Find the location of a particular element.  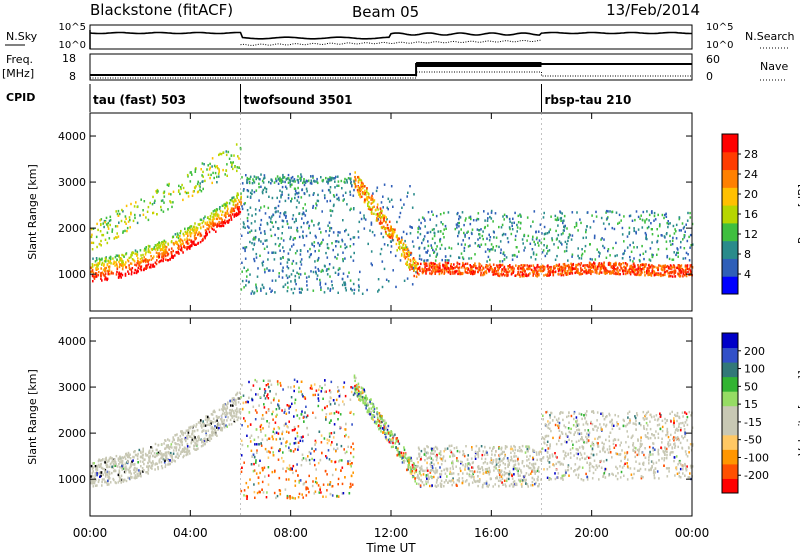

freq-strip-frame is located at coordinates (391, 67).